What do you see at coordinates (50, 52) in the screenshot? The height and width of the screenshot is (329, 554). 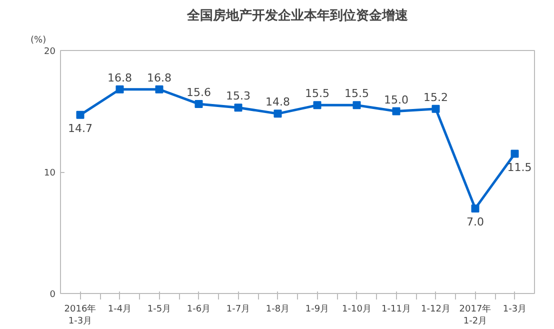 I see `y-tick-label: 20` at bounding box center [50, 52].